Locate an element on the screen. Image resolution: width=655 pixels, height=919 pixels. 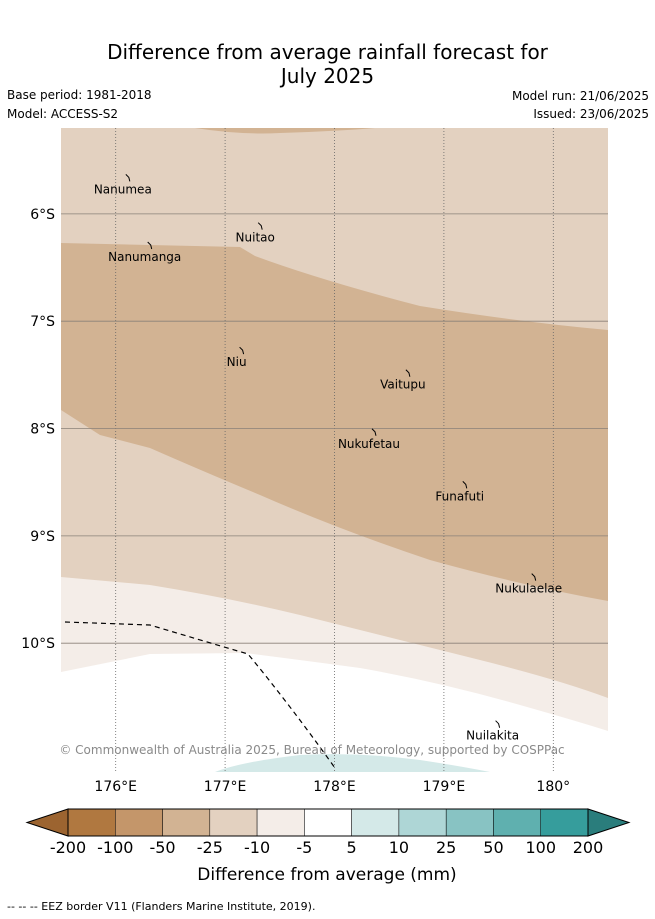
island-label: Nanumanga is located at coordinates (144, 257).